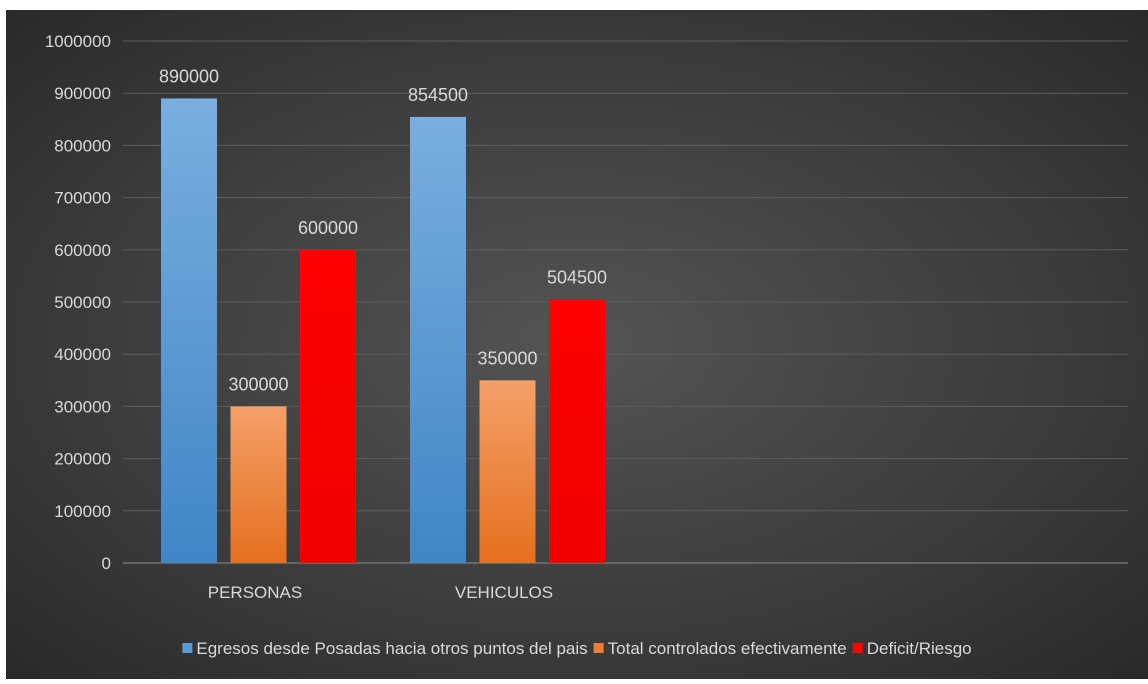 Image resolution: width=1148 pixels, height=684 pixels. Describe the element at coordinates (82, 354) in the screenshot. I see `y-tick-label: 400000` at that location.